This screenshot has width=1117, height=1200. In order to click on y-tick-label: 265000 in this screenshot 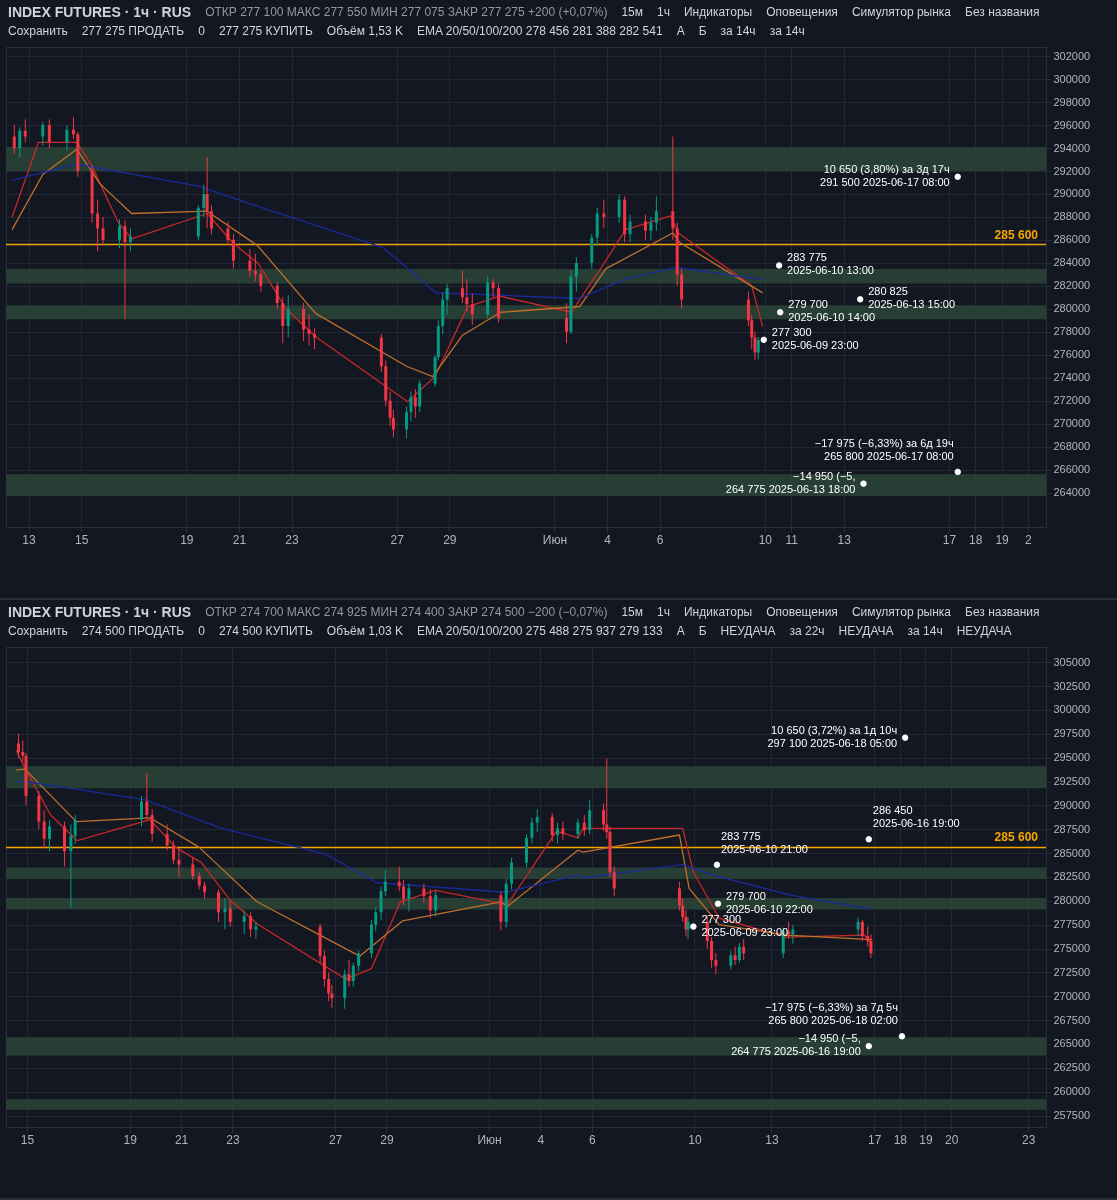, I will do `click(1072, 1043)`.